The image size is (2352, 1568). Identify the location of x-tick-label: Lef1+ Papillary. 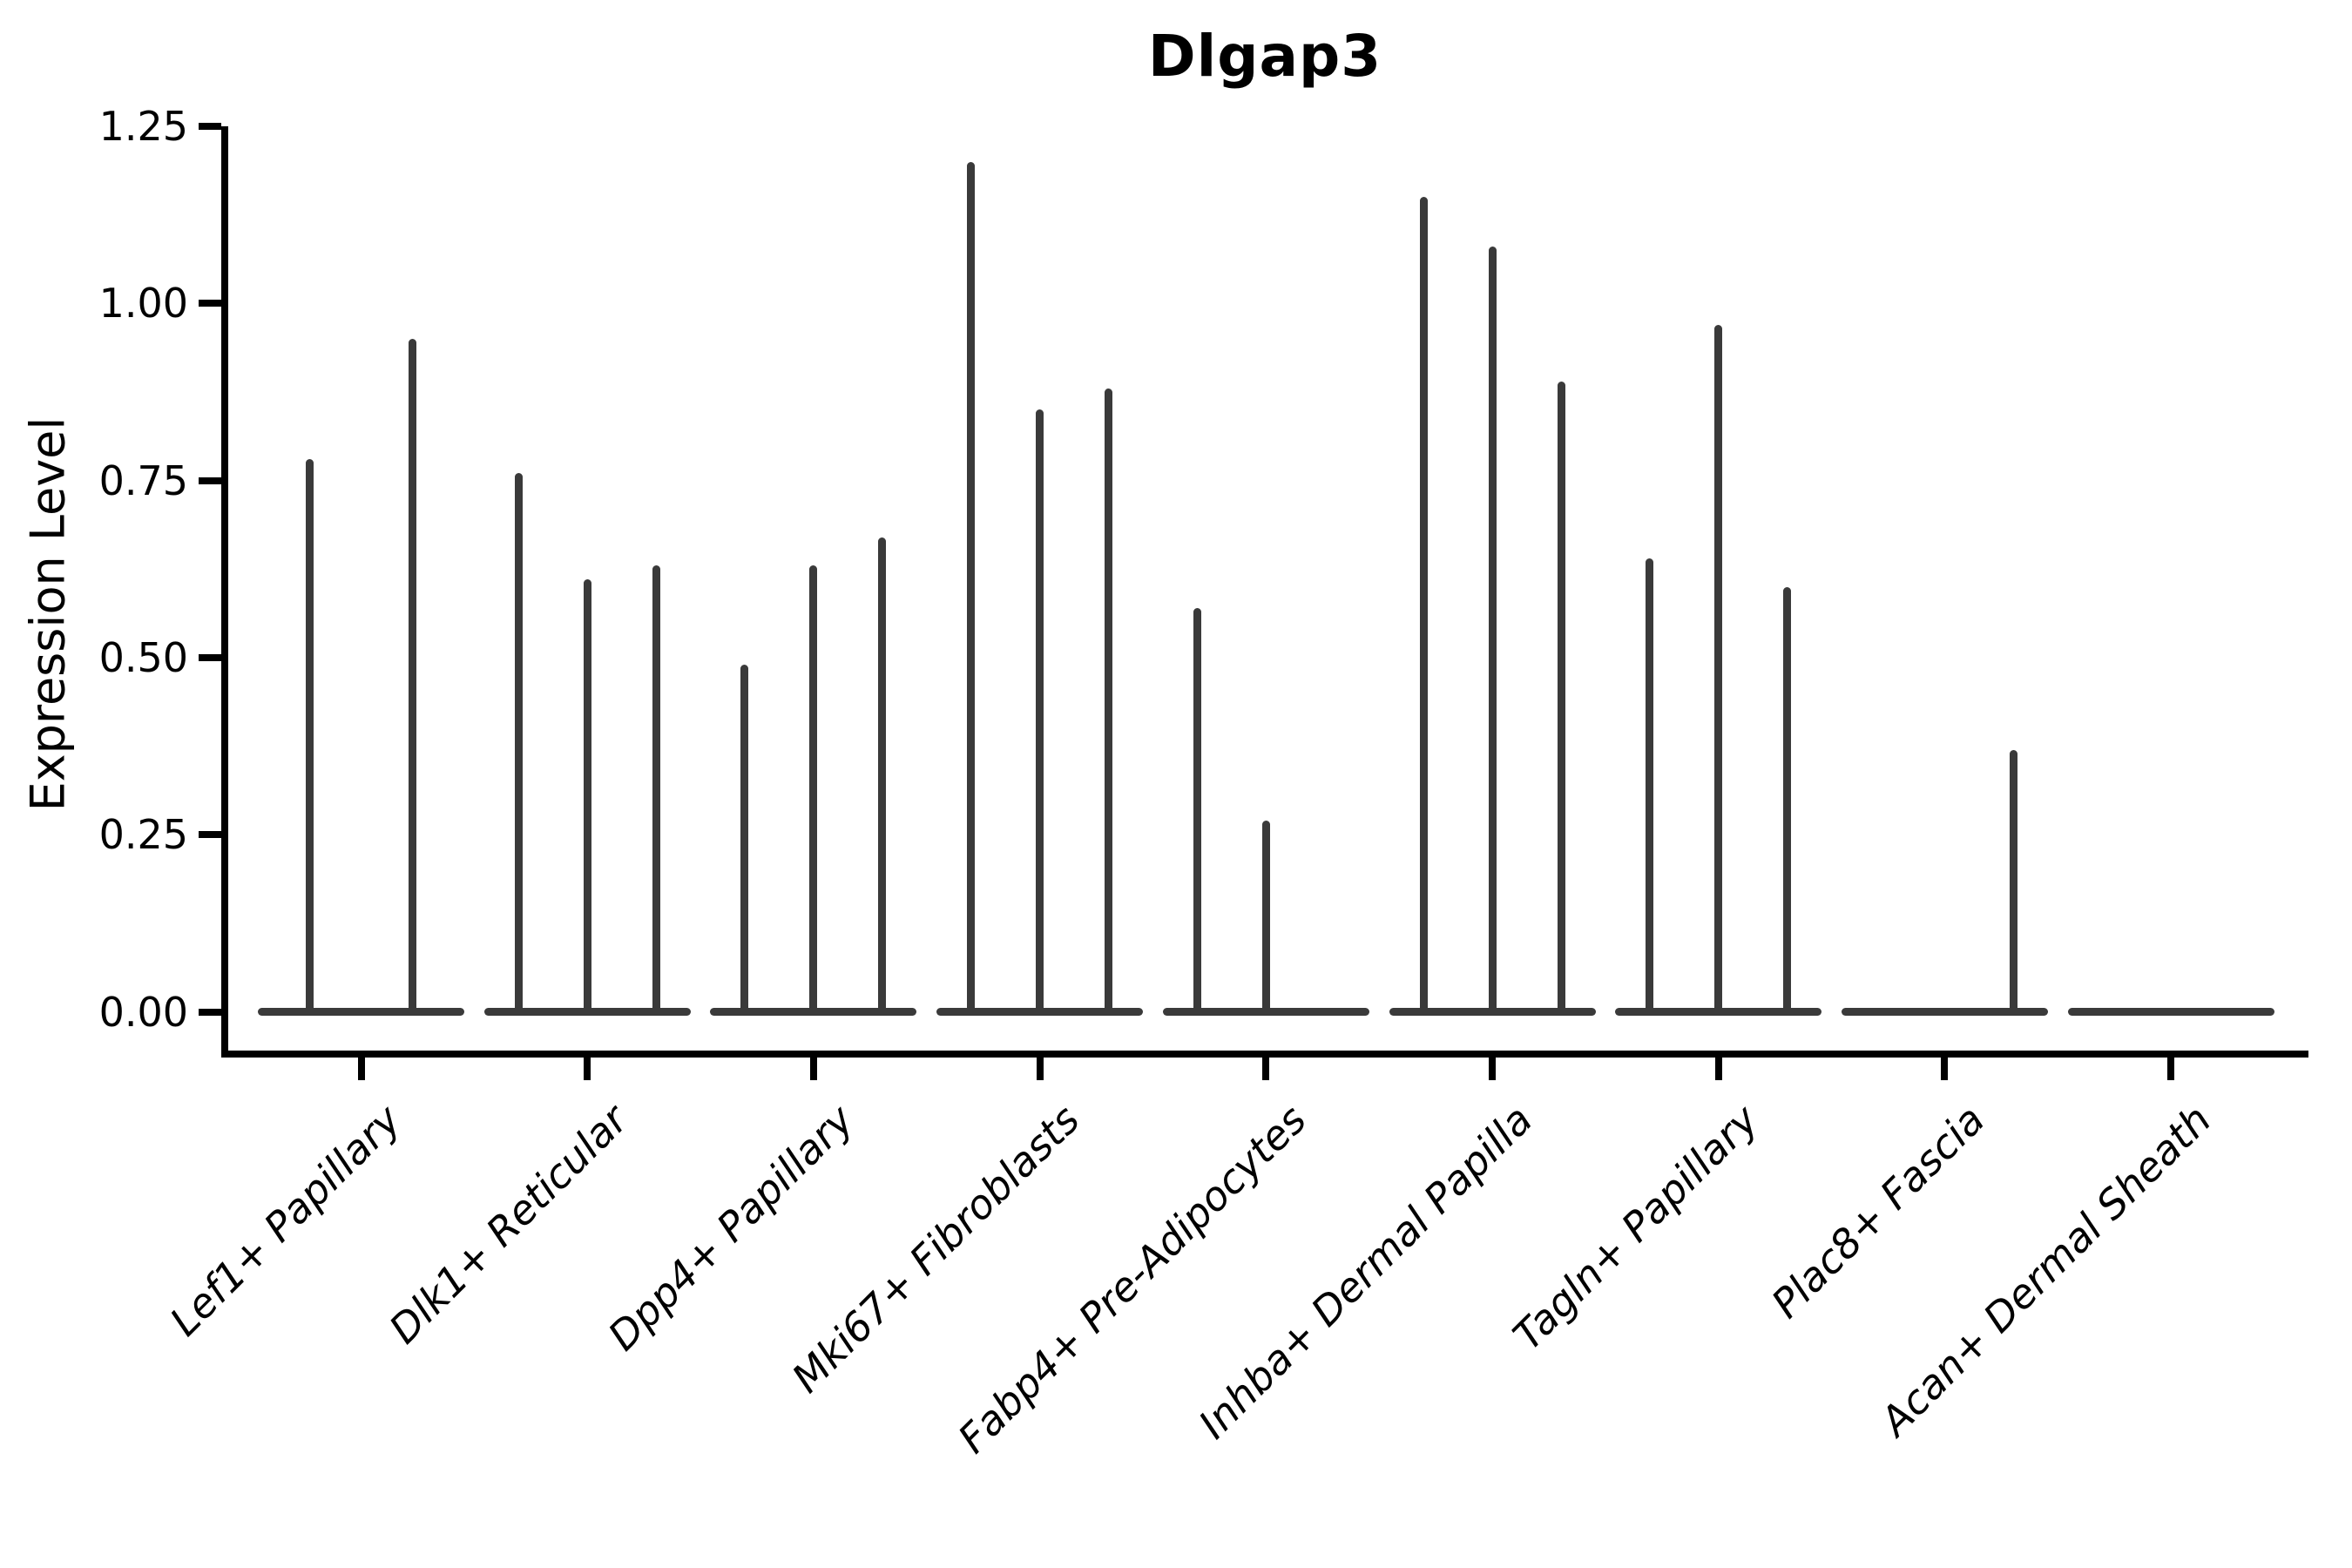
(285, 1221).